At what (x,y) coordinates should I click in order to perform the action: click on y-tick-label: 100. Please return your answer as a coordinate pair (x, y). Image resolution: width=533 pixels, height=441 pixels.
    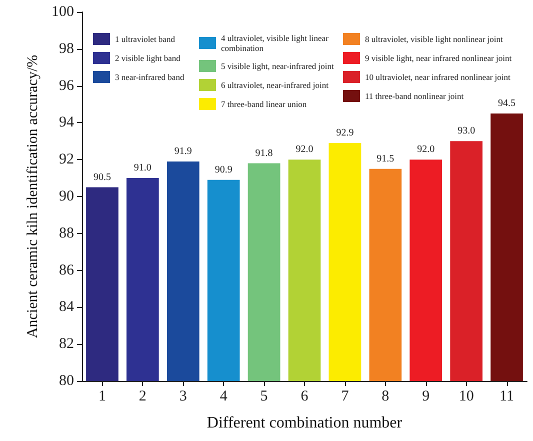
    Looking at the image, I should click on (63, 12).